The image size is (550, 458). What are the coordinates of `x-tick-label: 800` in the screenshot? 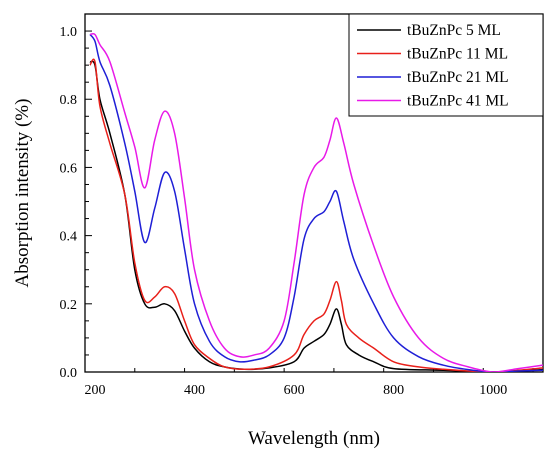 It's located at (393, 390).